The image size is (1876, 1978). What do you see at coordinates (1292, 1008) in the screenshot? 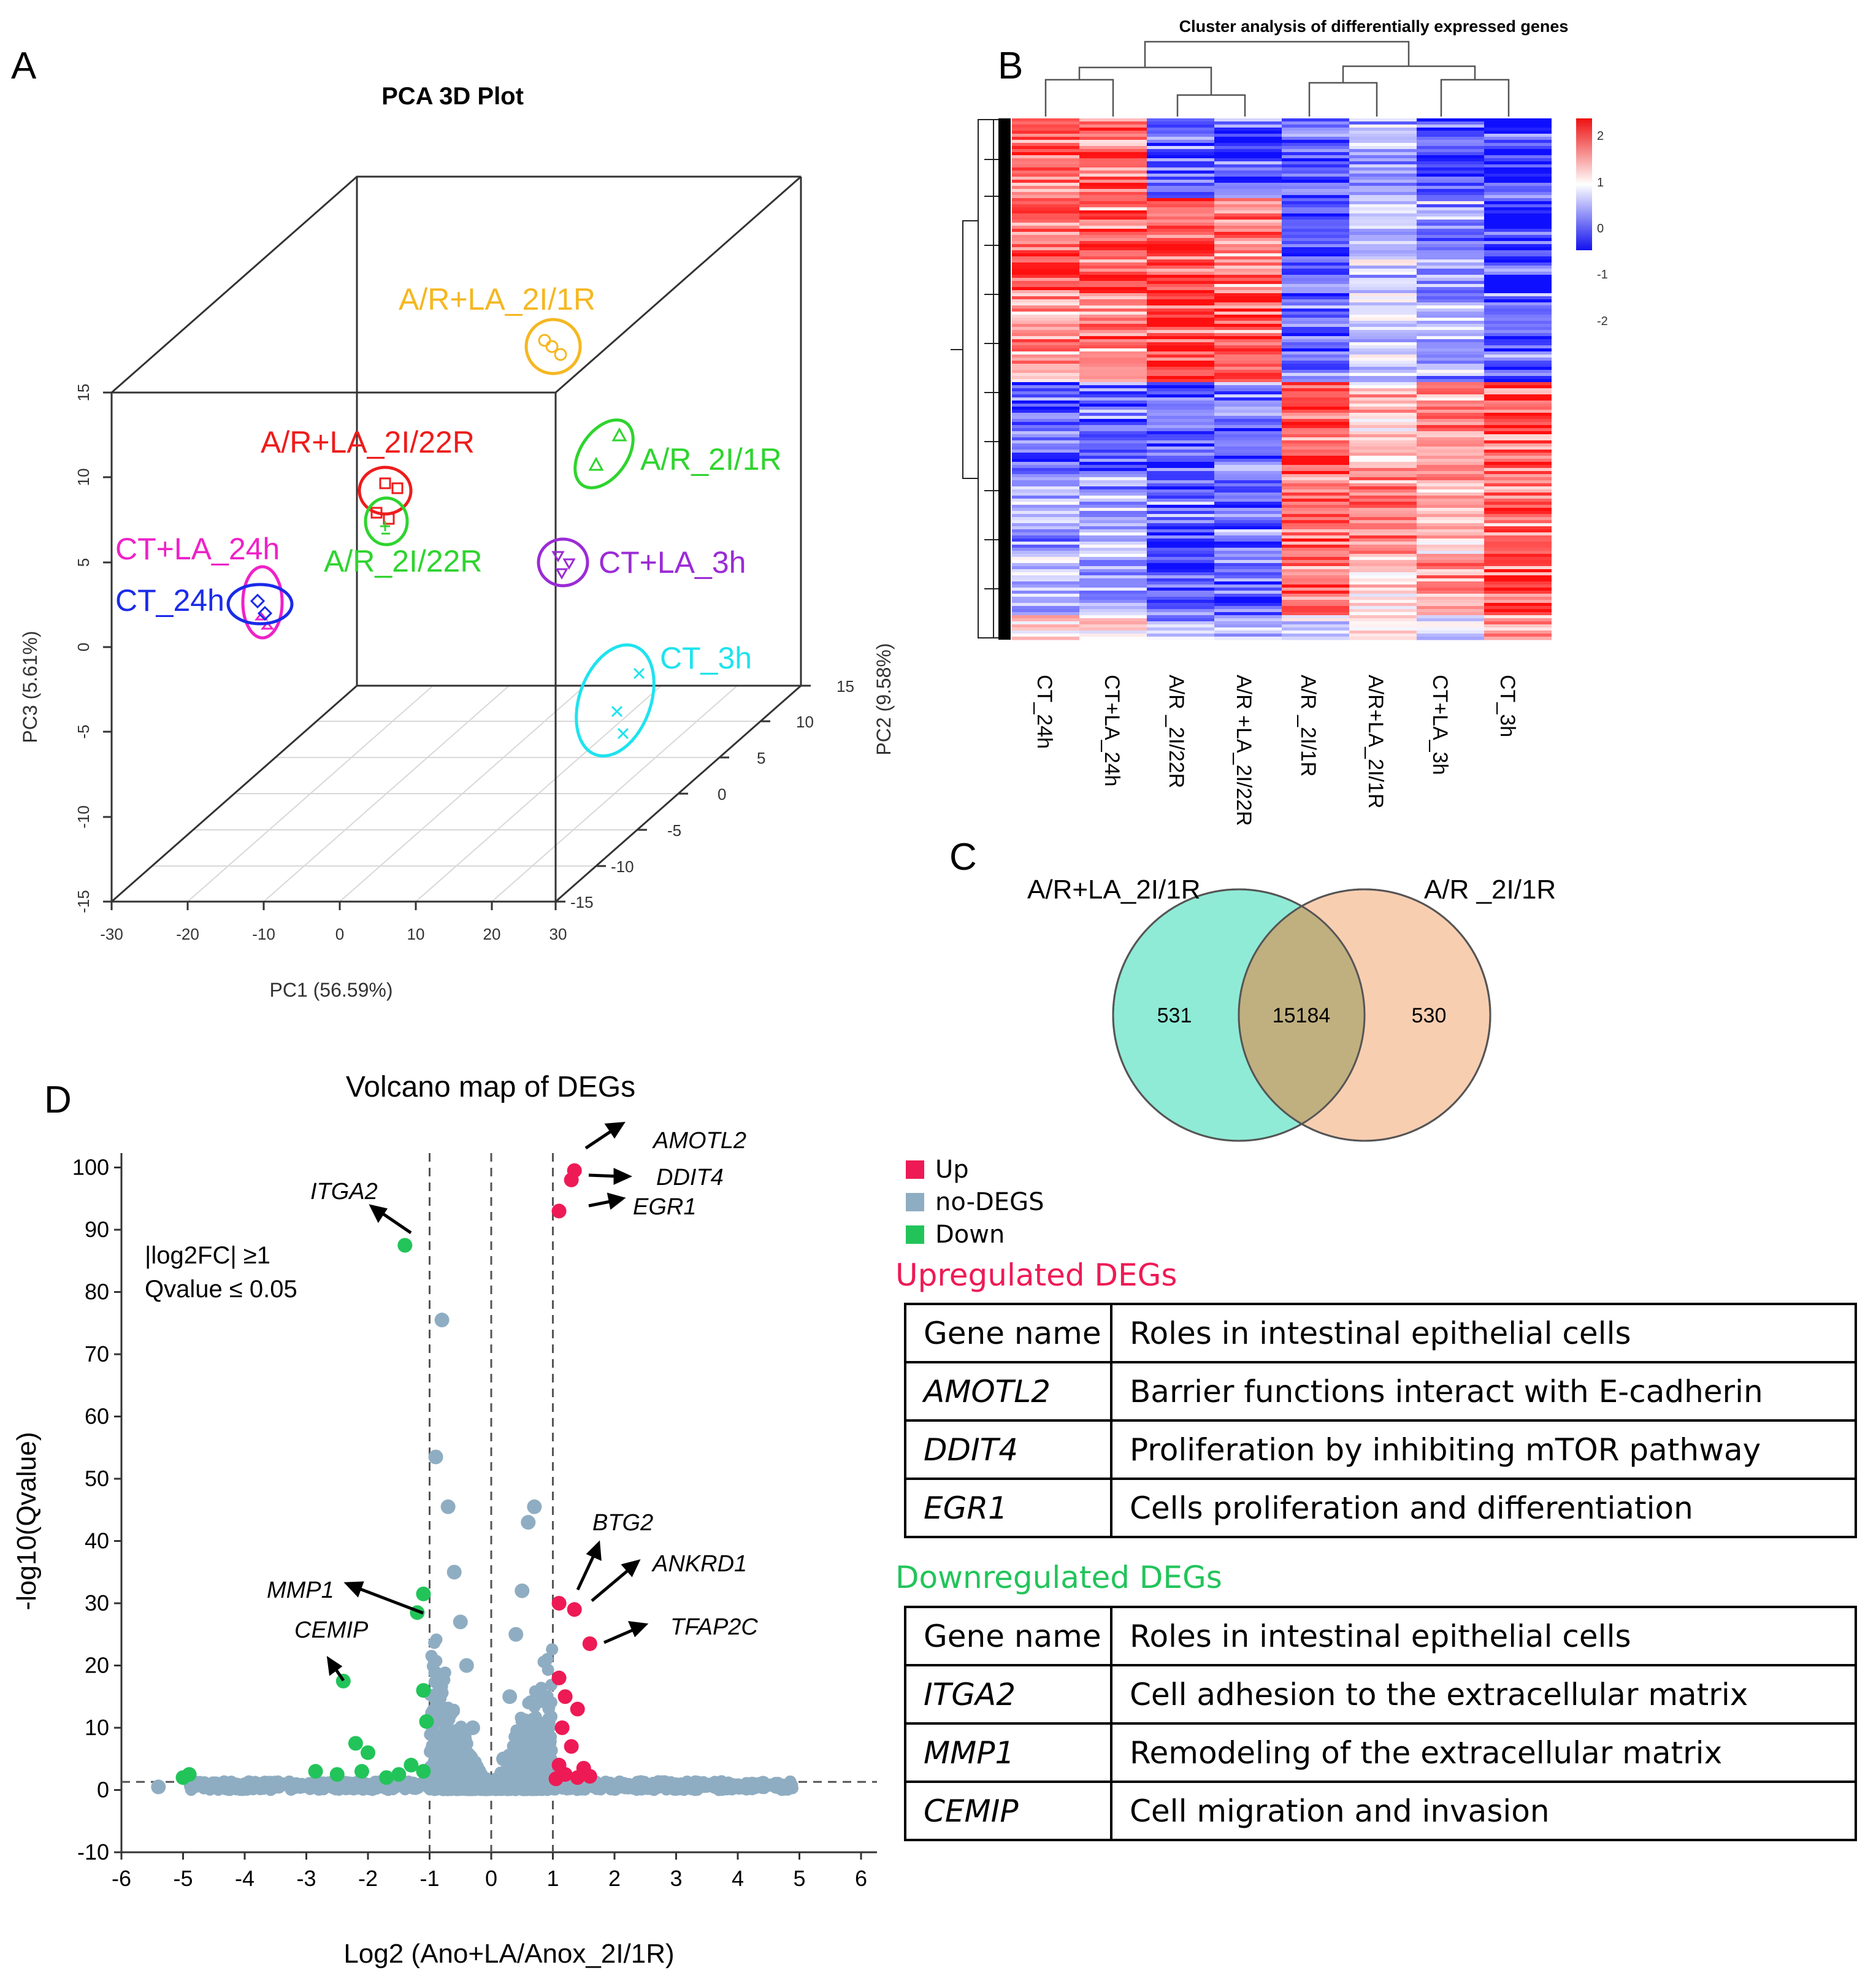
I see `venn-diagram: A/R+LA_2I/1R A/R _2I/1R 531 15184 530` at bounding box center [1292, 1008].